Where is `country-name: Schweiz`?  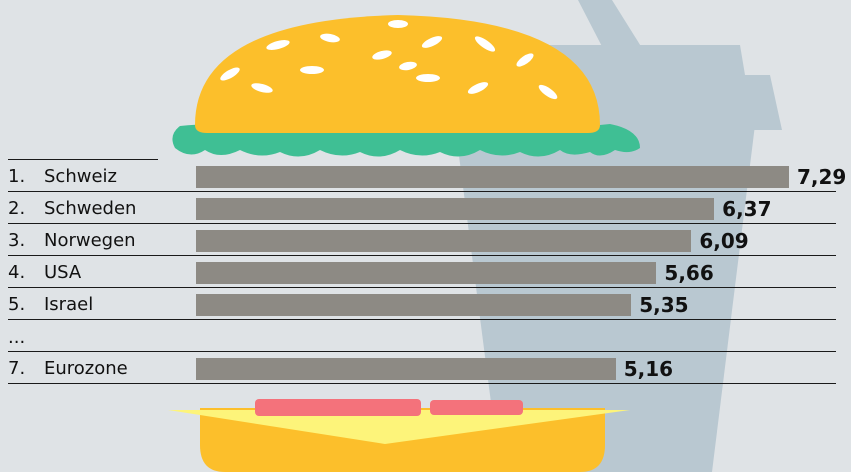 country-name: Schweiz is located at coordinates (80, 176).